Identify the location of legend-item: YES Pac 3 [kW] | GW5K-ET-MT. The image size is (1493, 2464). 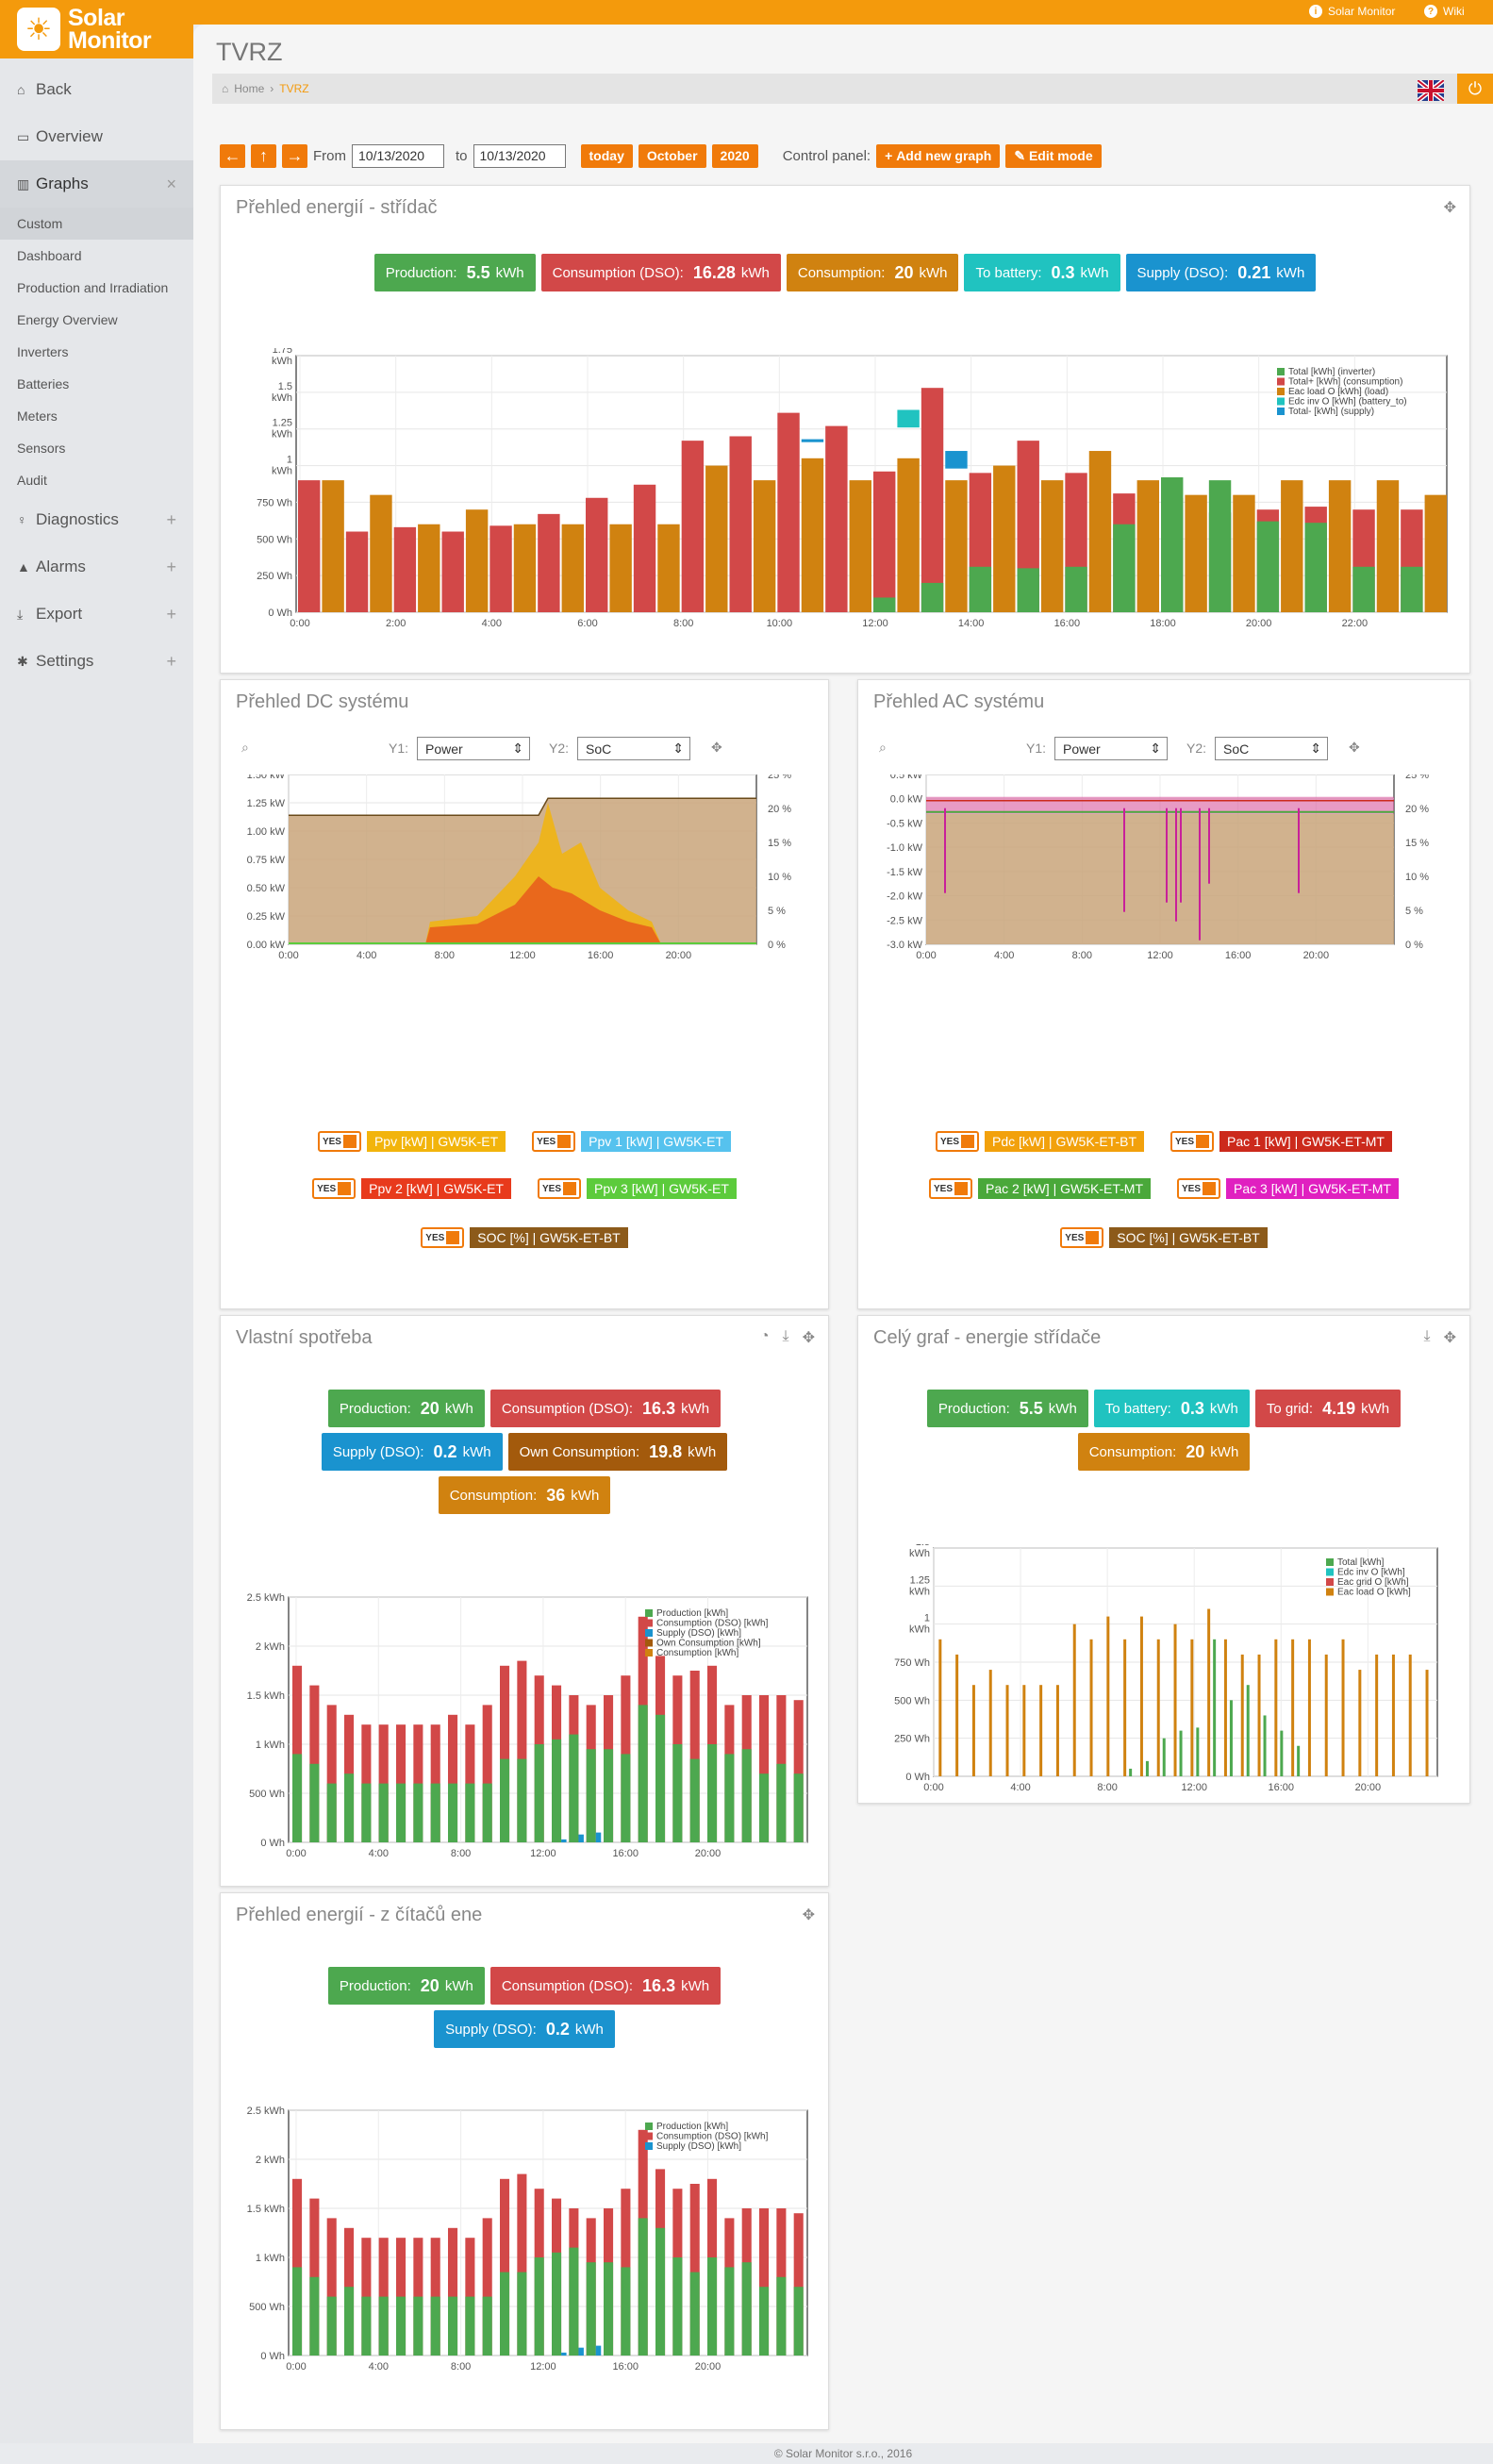
(1288, 1188).